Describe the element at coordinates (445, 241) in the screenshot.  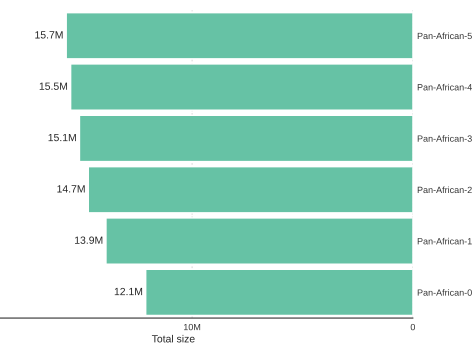
I see `y-tick-label: Pan-African-1` at that location.